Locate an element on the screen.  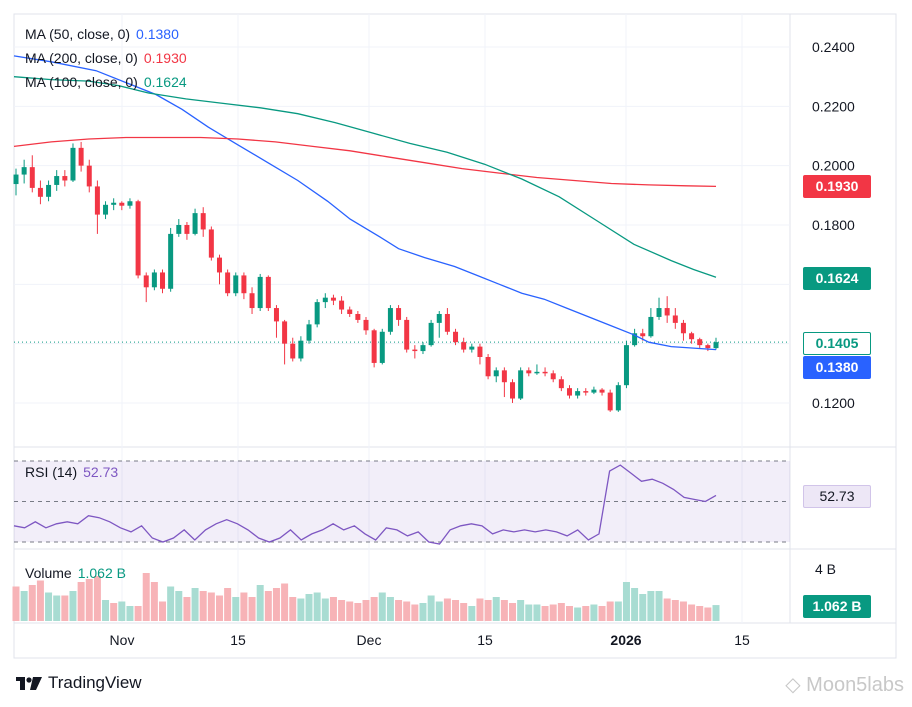
legend-ma200: MA (200, close, 0) 0.1930 is located at coordinates (106, 58).